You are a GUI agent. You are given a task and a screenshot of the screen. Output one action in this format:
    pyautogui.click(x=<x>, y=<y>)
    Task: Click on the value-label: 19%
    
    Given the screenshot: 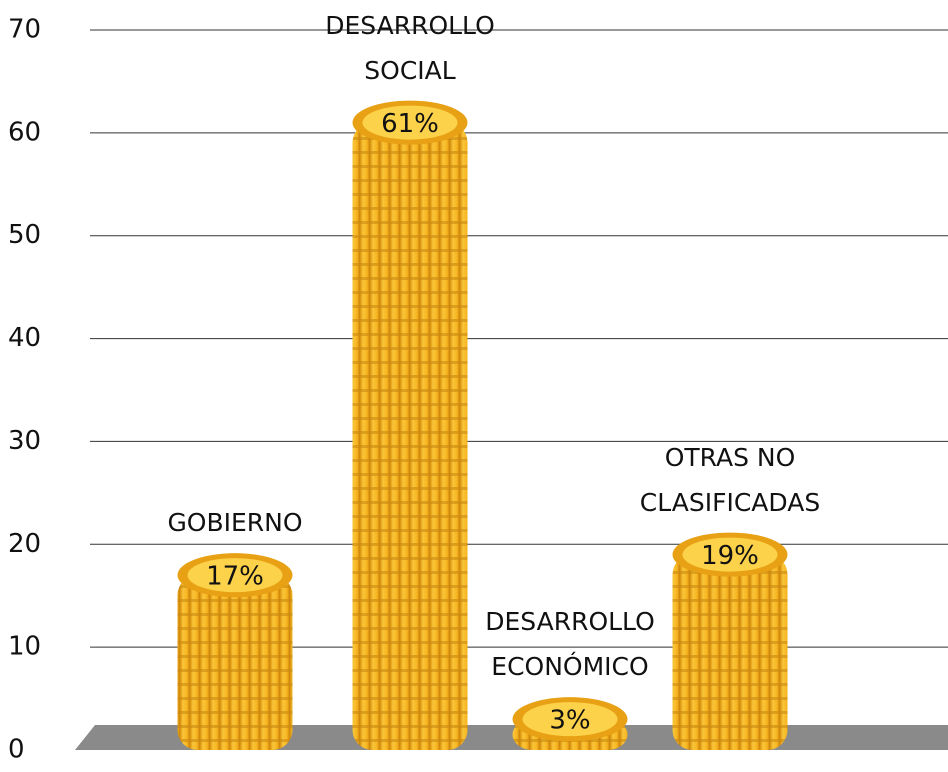 What is the action you would take?
    pyautogui.click(x=730, y=556)
    